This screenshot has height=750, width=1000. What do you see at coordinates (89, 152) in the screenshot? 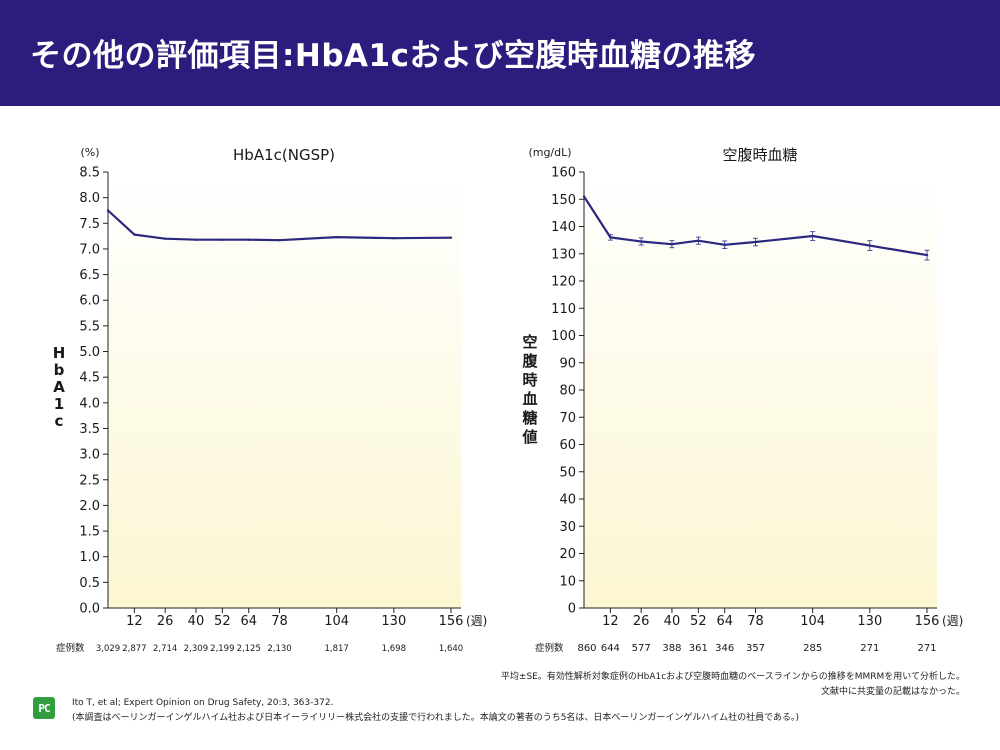
I see `hba1c-unit-label: (%)` at bounding box center [89, 152].